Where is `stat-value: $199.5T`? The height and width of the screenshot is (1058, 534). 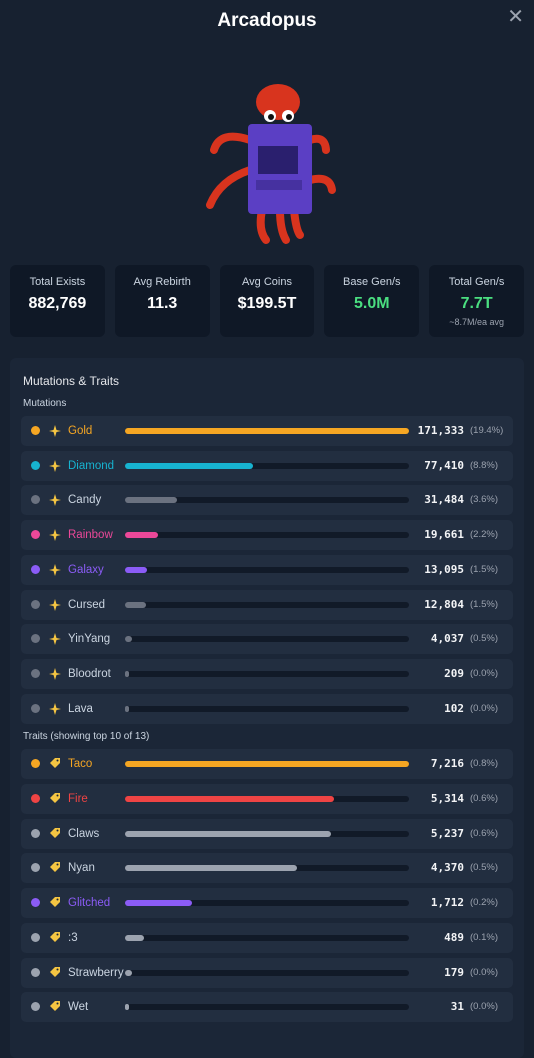 stat-value: $199.5T is located at coordinates (267, 303).